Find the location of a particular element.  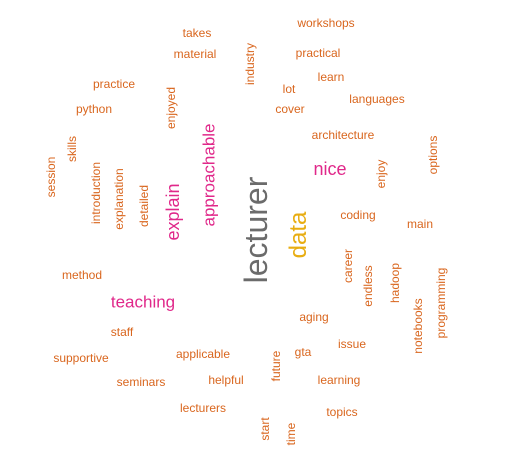

word-cover: cover is located at coordinates (290, 109).